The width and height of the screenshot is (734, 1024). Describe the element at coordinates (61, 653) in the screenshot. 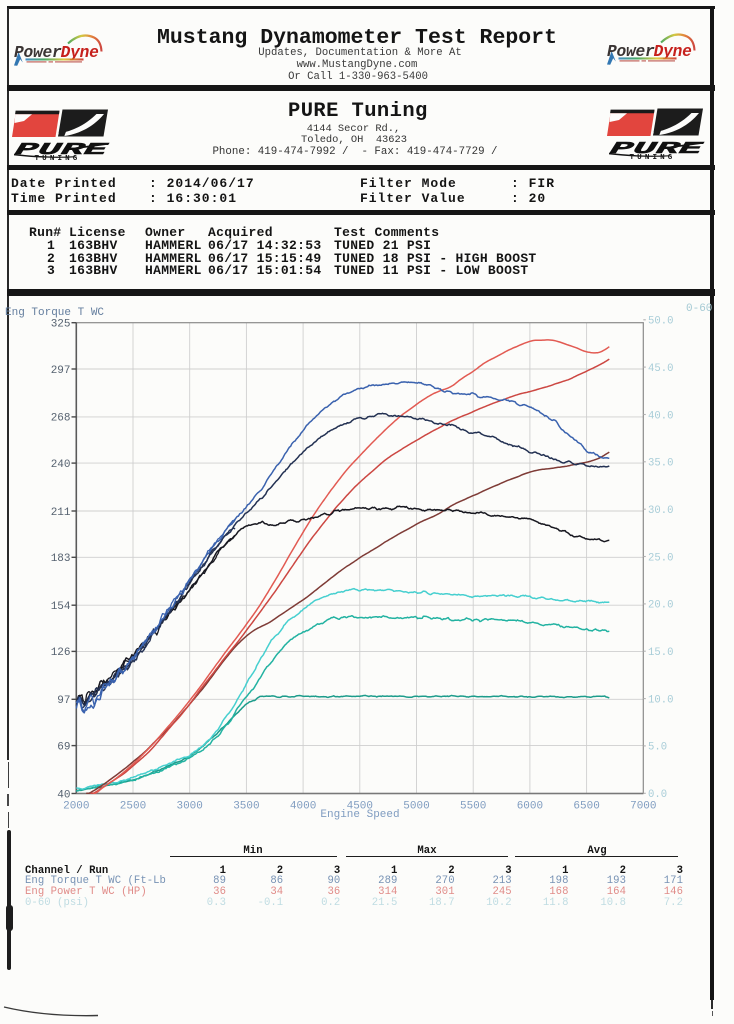

I see `svg-text: 126` at that location.